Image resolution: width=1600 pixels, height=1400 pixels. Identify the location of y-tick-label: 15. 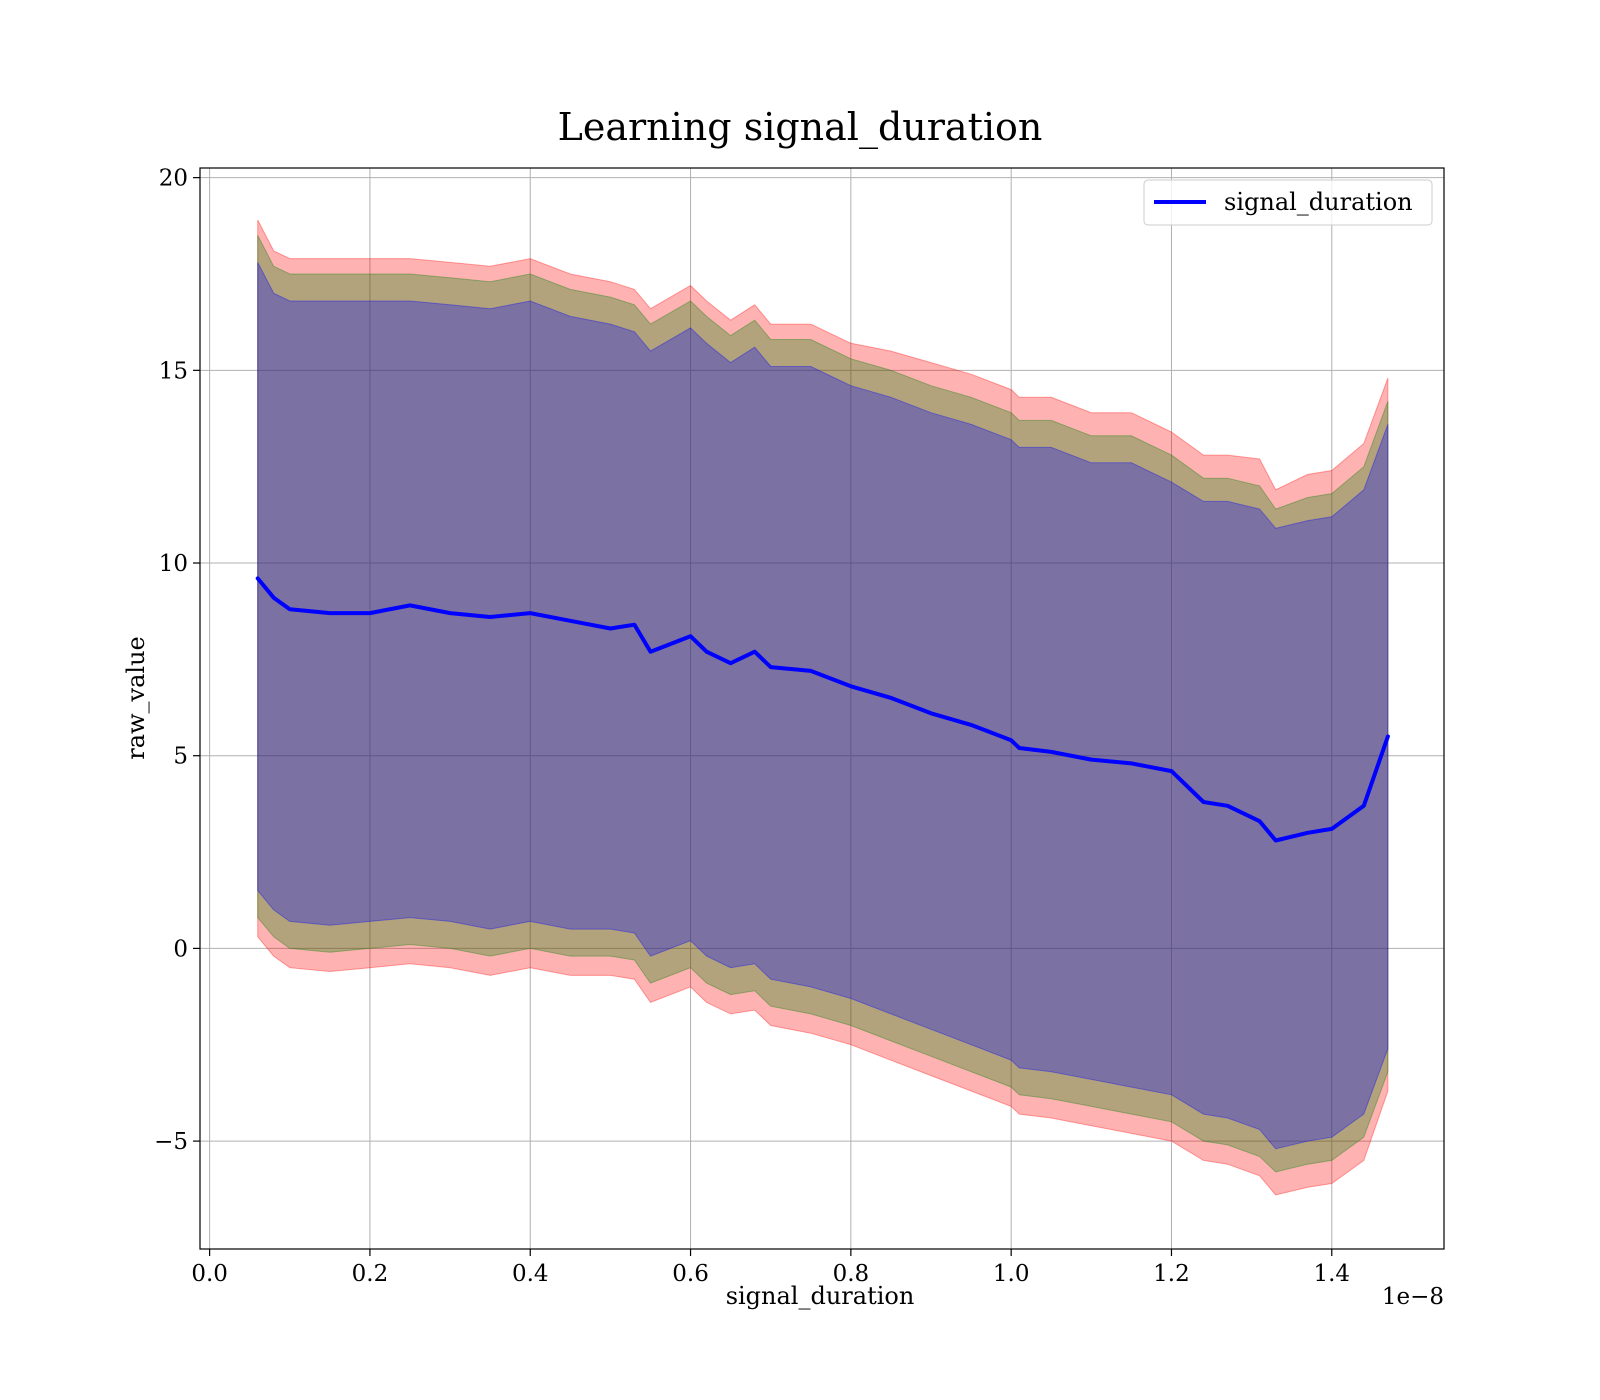
(173, 371).